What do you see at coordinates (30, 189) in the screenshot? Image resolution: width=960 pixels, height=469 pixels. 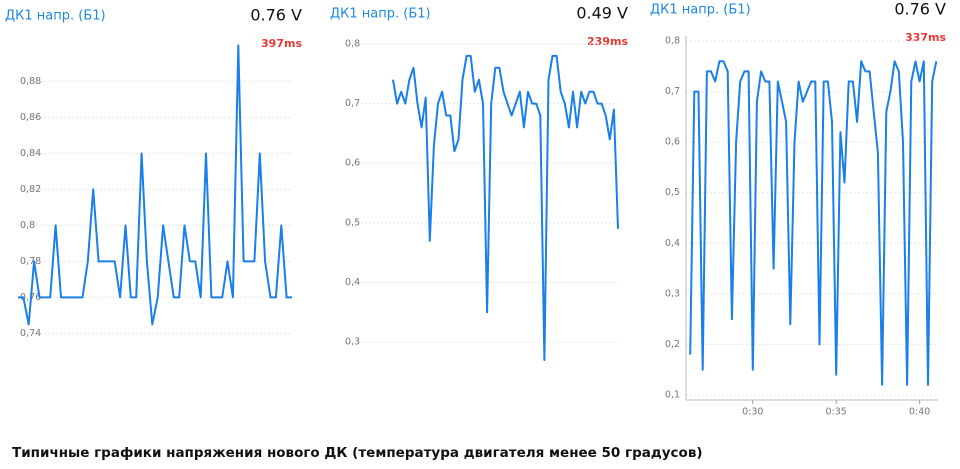 I see `y-tick-label: 0,82` at bounding box center [30, 189].